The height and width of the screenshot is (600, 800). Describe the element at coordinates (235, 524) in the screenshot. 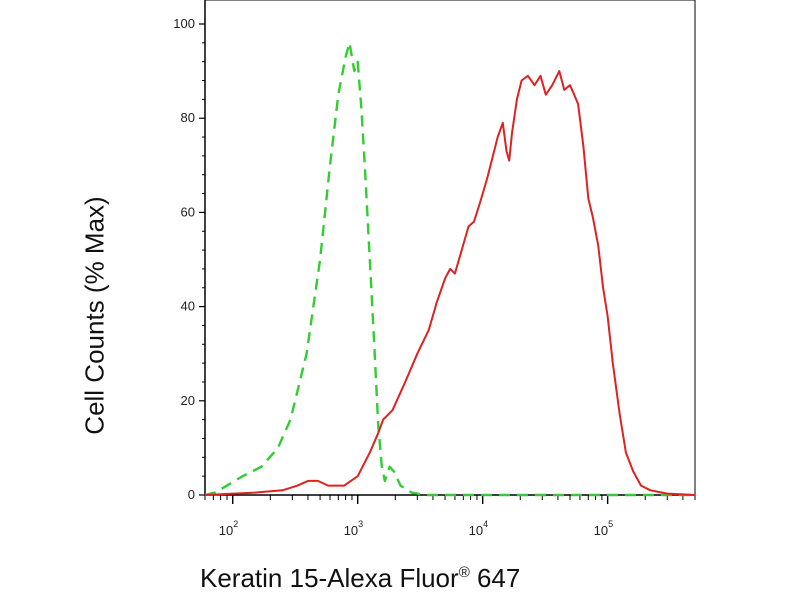

I see `x-tick-exponent: 2` at that location.